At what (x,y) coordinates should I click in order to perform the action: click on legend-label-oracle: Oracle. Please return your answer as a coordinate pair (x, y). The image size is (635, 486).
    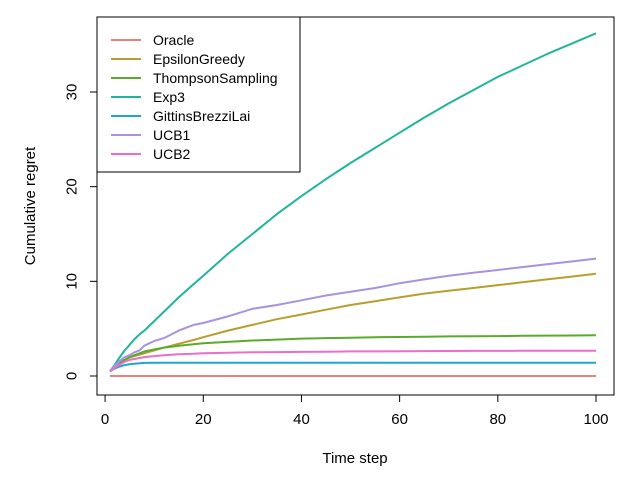
    Looking at the image, I should click on (173, 40).